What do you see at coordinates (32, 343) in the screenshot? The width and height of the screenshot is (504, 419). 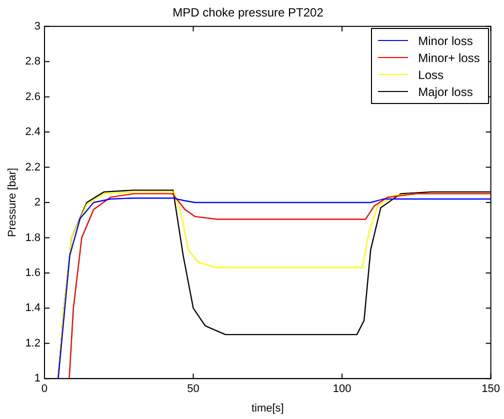 I see `y-tick-label: 1.2` at bounding box center [32, 343].